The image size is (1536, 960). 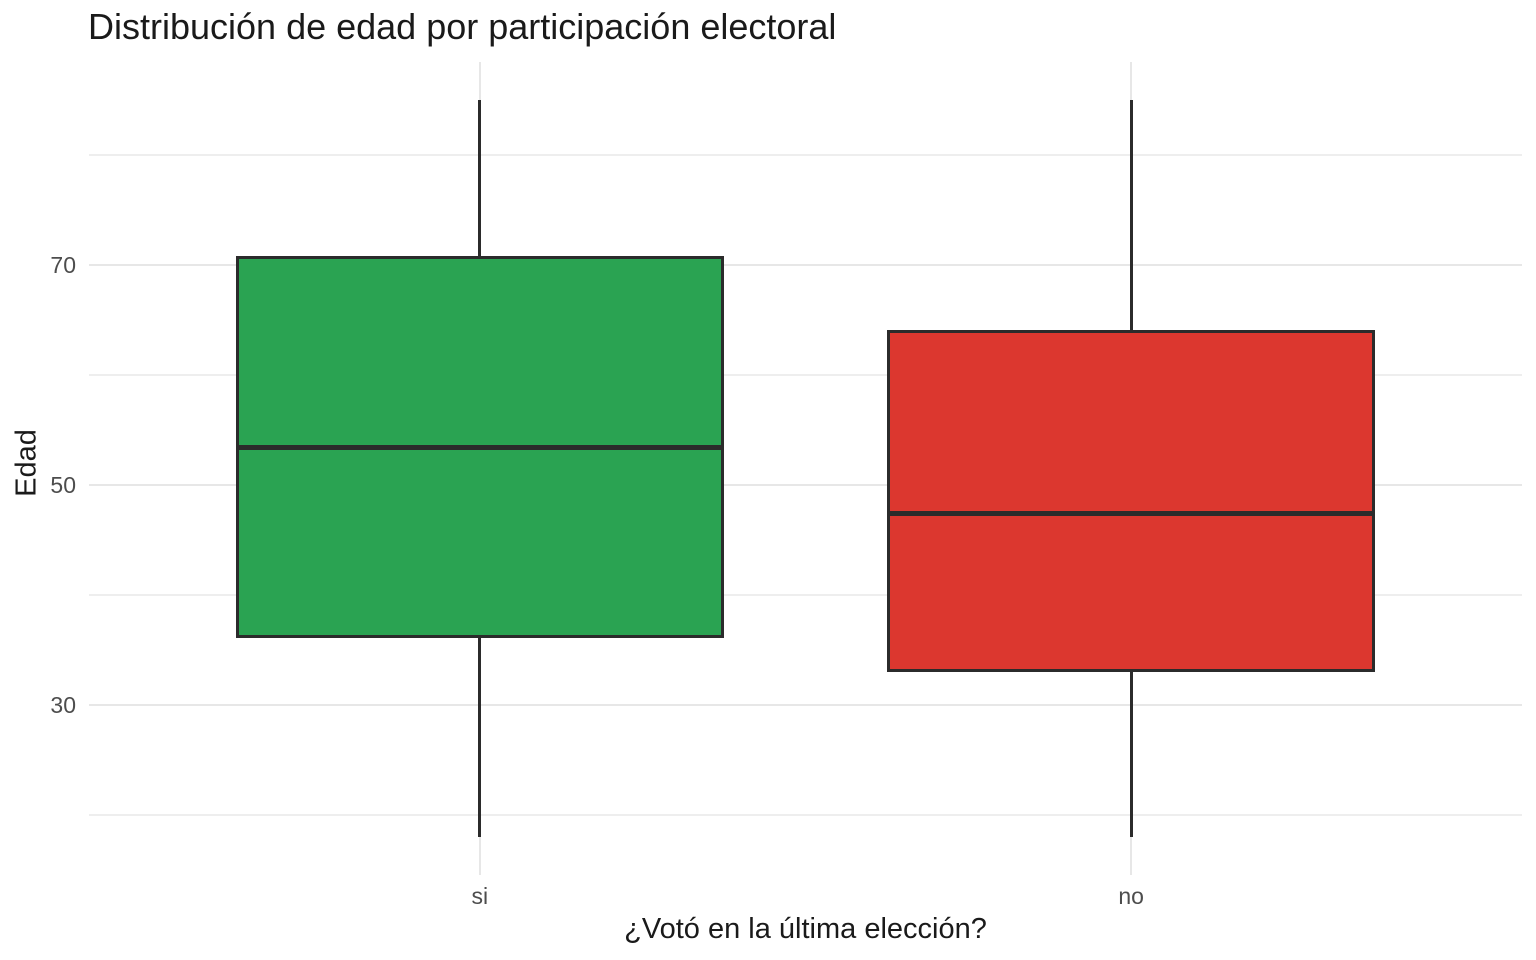 What do you see at coordinates (63, 484) in the screenshot?
I see `y-tick-label-50: 50` at bounding box center [63, 484].